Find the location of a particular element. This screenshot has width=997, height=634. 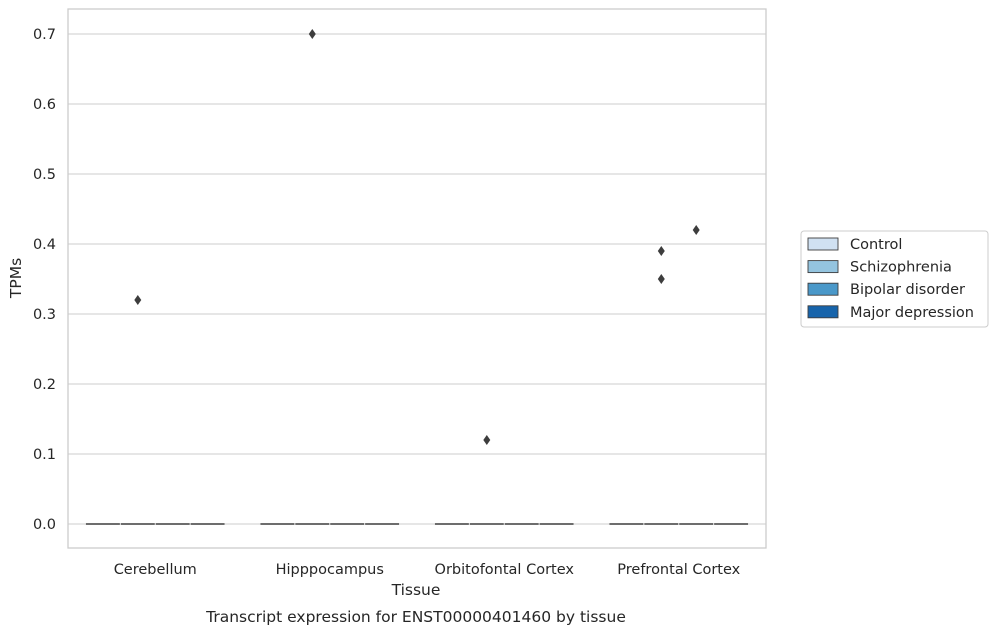

y-tick-label: 0.4 is located at coordinates (44, 245).